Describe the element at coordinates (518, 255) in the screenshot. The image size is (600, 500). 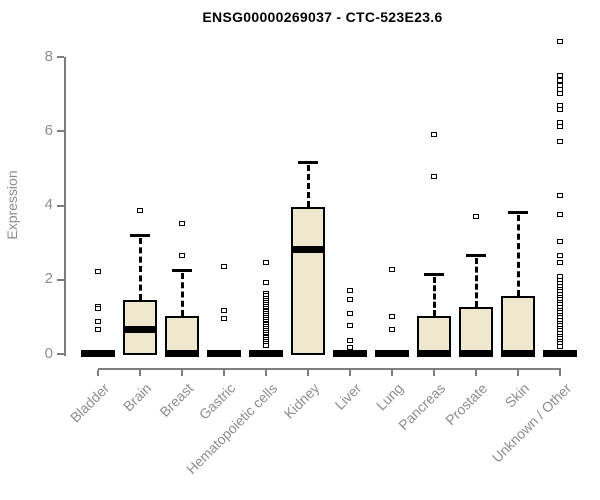
I see `whisker-line-skin` at that location.